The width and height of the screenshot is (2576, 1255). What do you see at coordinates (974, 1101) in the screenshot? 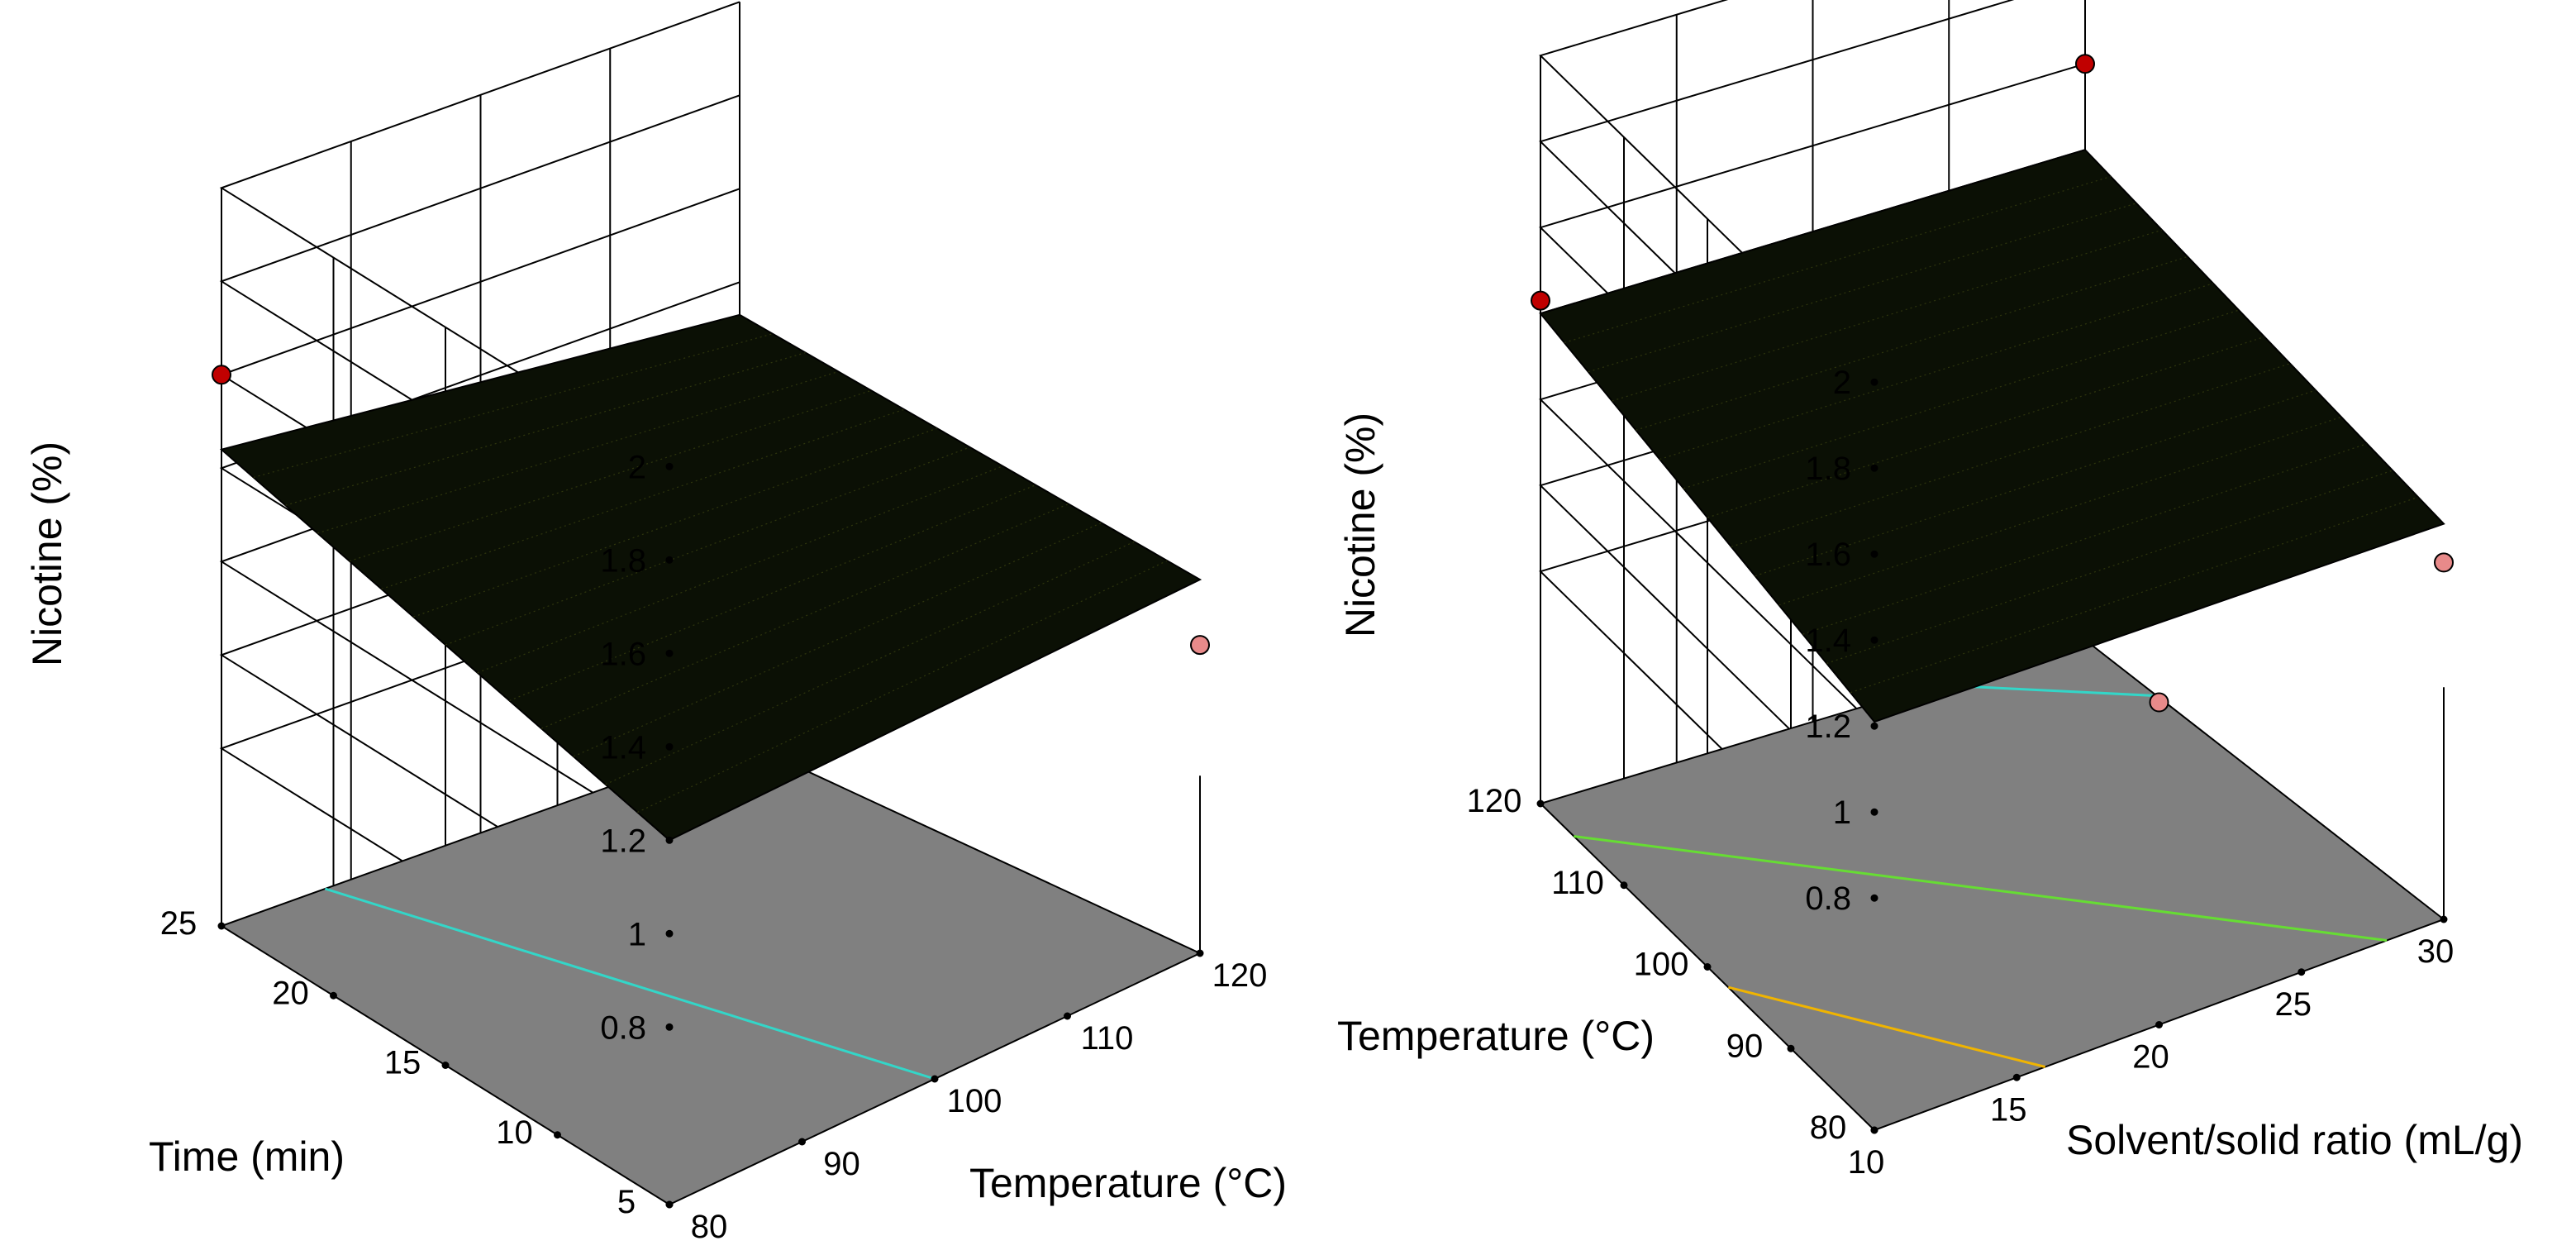
I see `x-tick-label: 100` at bounding box center [974, 1101].